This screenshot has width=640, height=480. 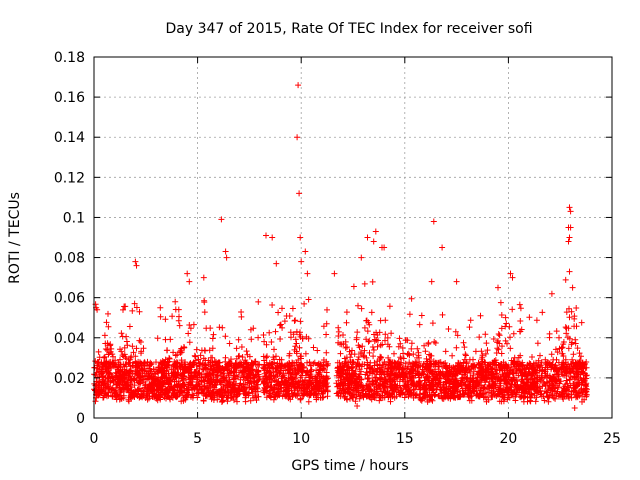 What do you see at coordinates (74, 218) in the screenshot?
I see `y-tick-label: 0.1` at bounding box center [74, 218].